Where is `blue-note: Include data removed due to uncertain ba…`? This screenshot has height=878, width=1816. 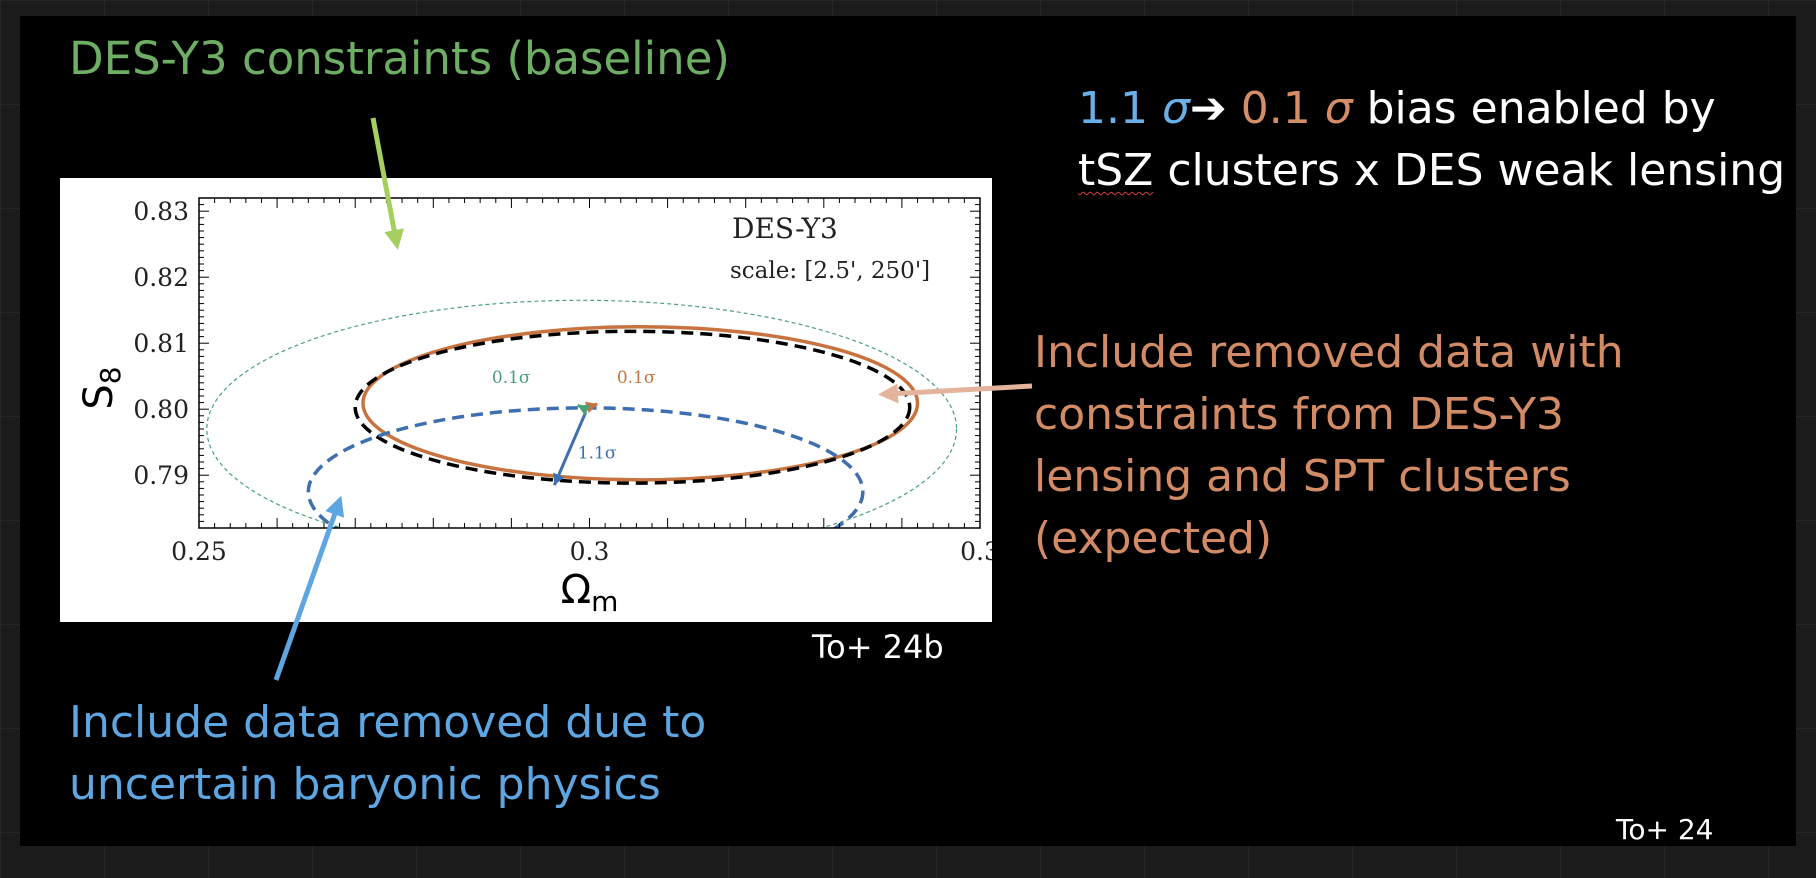
blue-note: Include data removed due to uncertain ba… is located at coordinates (387, 754).